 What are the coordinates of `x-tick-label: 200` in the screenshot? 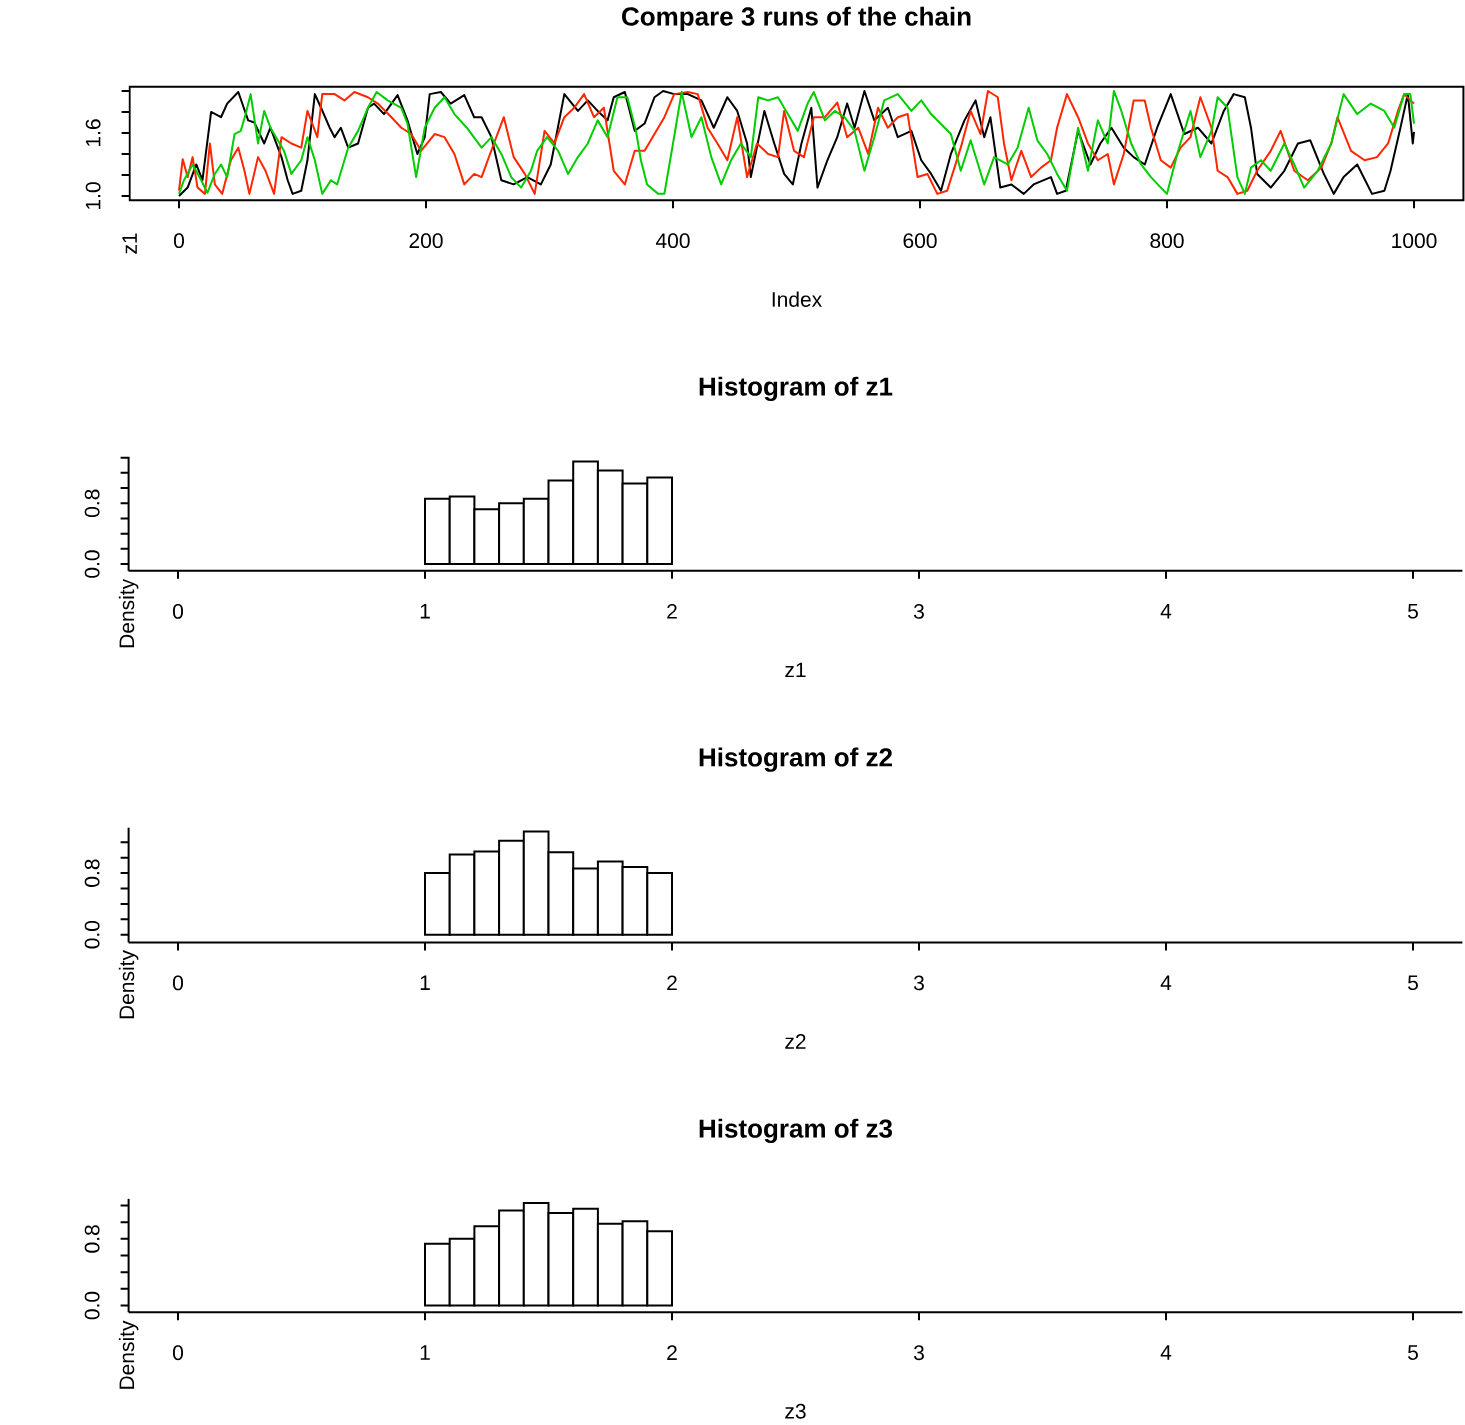 It's located at (426, 240).